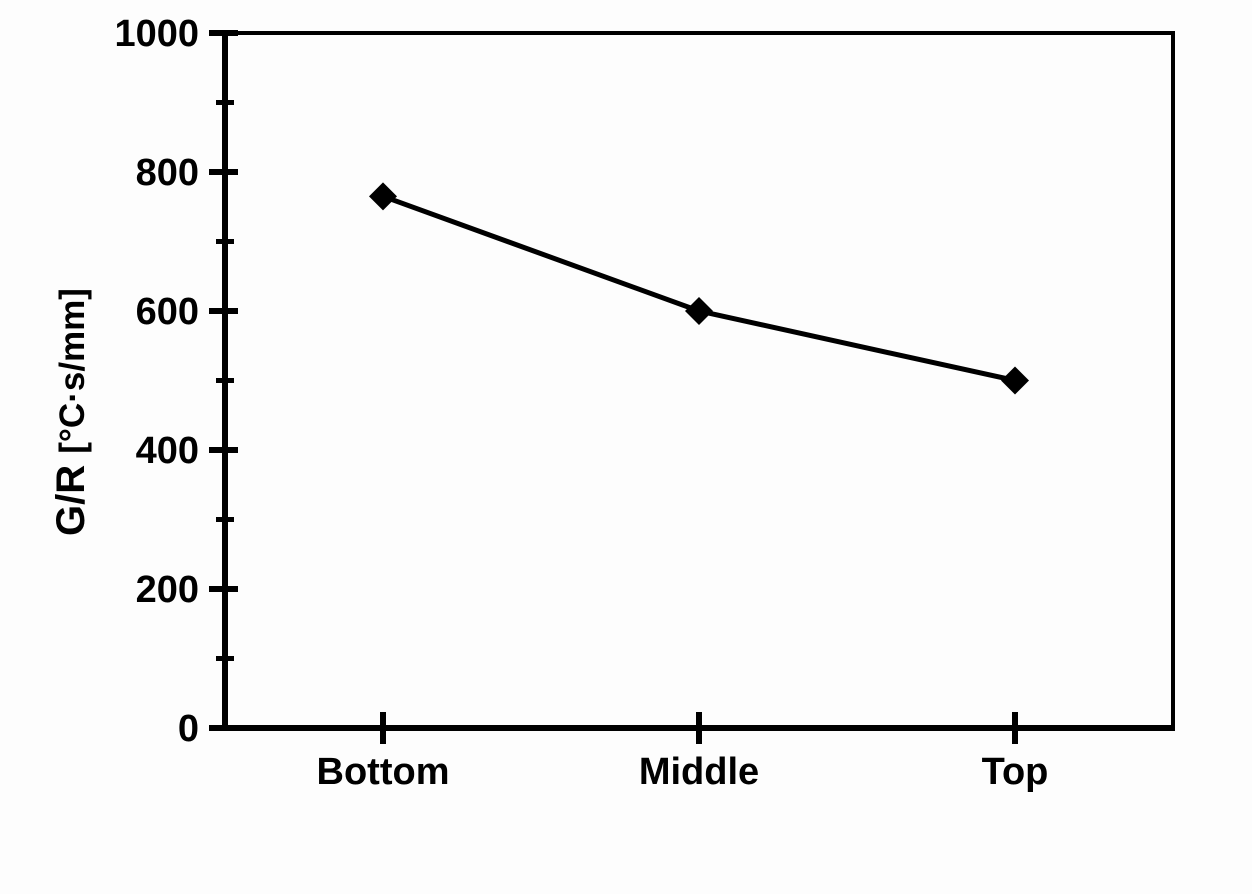 This screenshot has height=894, width=1252. What do you see at coordinates (225, 380) in the screenshot?
I see `y-minor-ticks` at bounding box center [225, 380].